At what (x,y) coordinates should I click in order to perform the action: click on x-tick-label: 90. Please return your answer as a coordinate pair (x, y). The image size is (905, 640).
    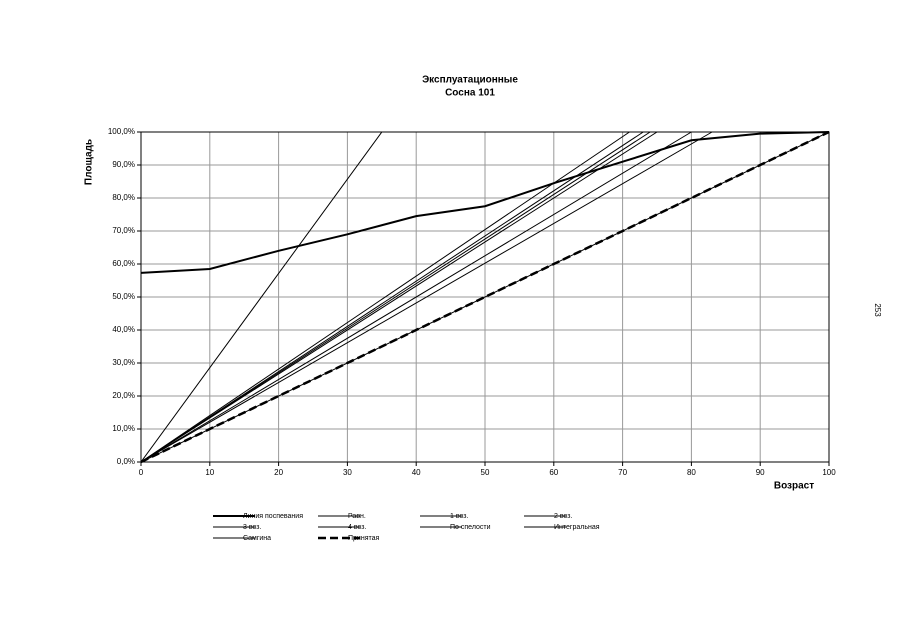
    Looking at the image, I should click on (760, 472).